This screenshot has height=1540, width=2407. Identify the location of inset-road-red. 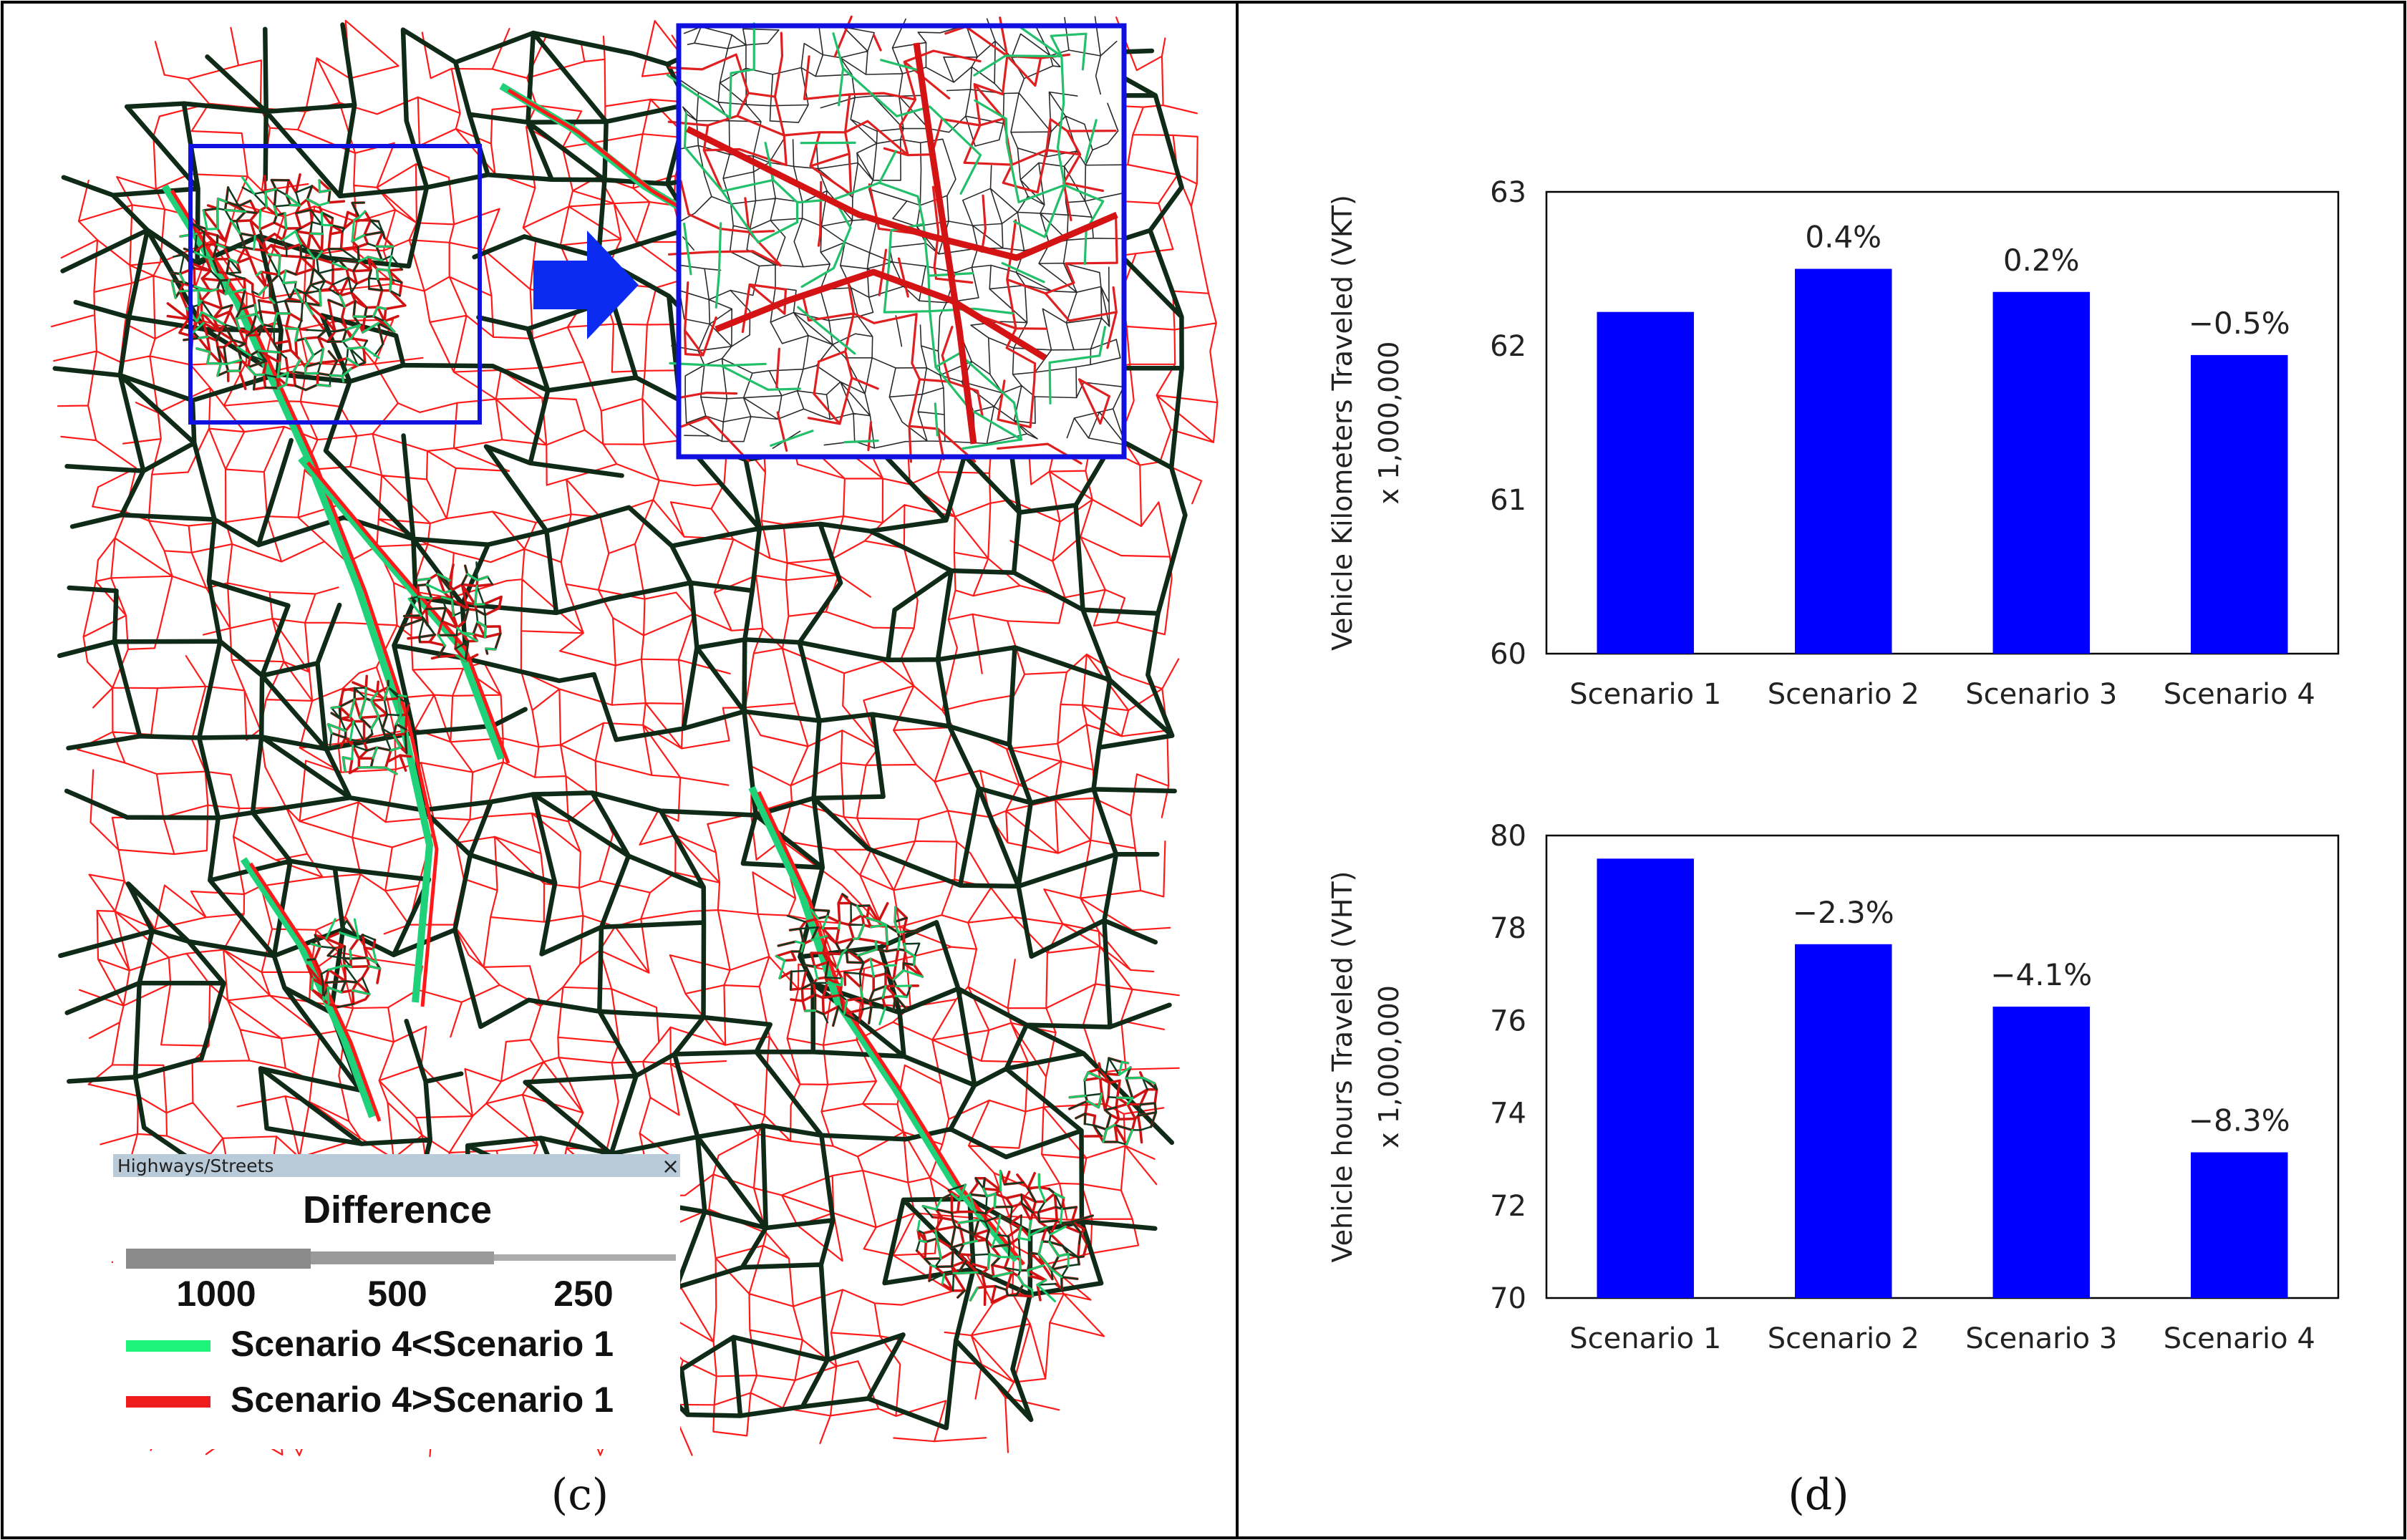
(892, 240).